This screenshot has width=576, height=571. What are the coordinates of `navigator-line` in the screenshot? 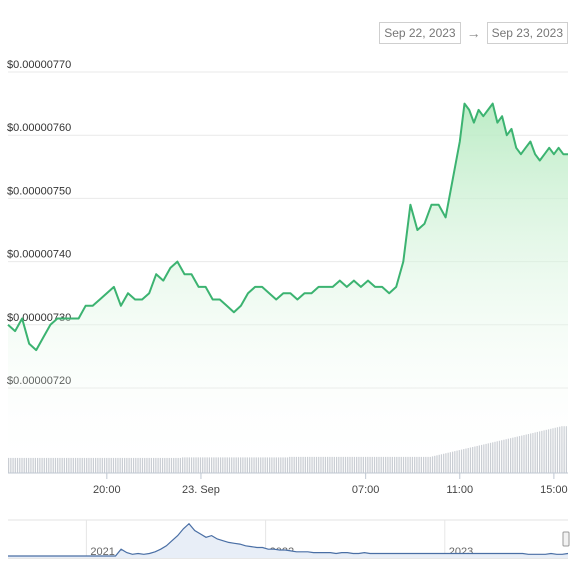 It's located at (288, 539).